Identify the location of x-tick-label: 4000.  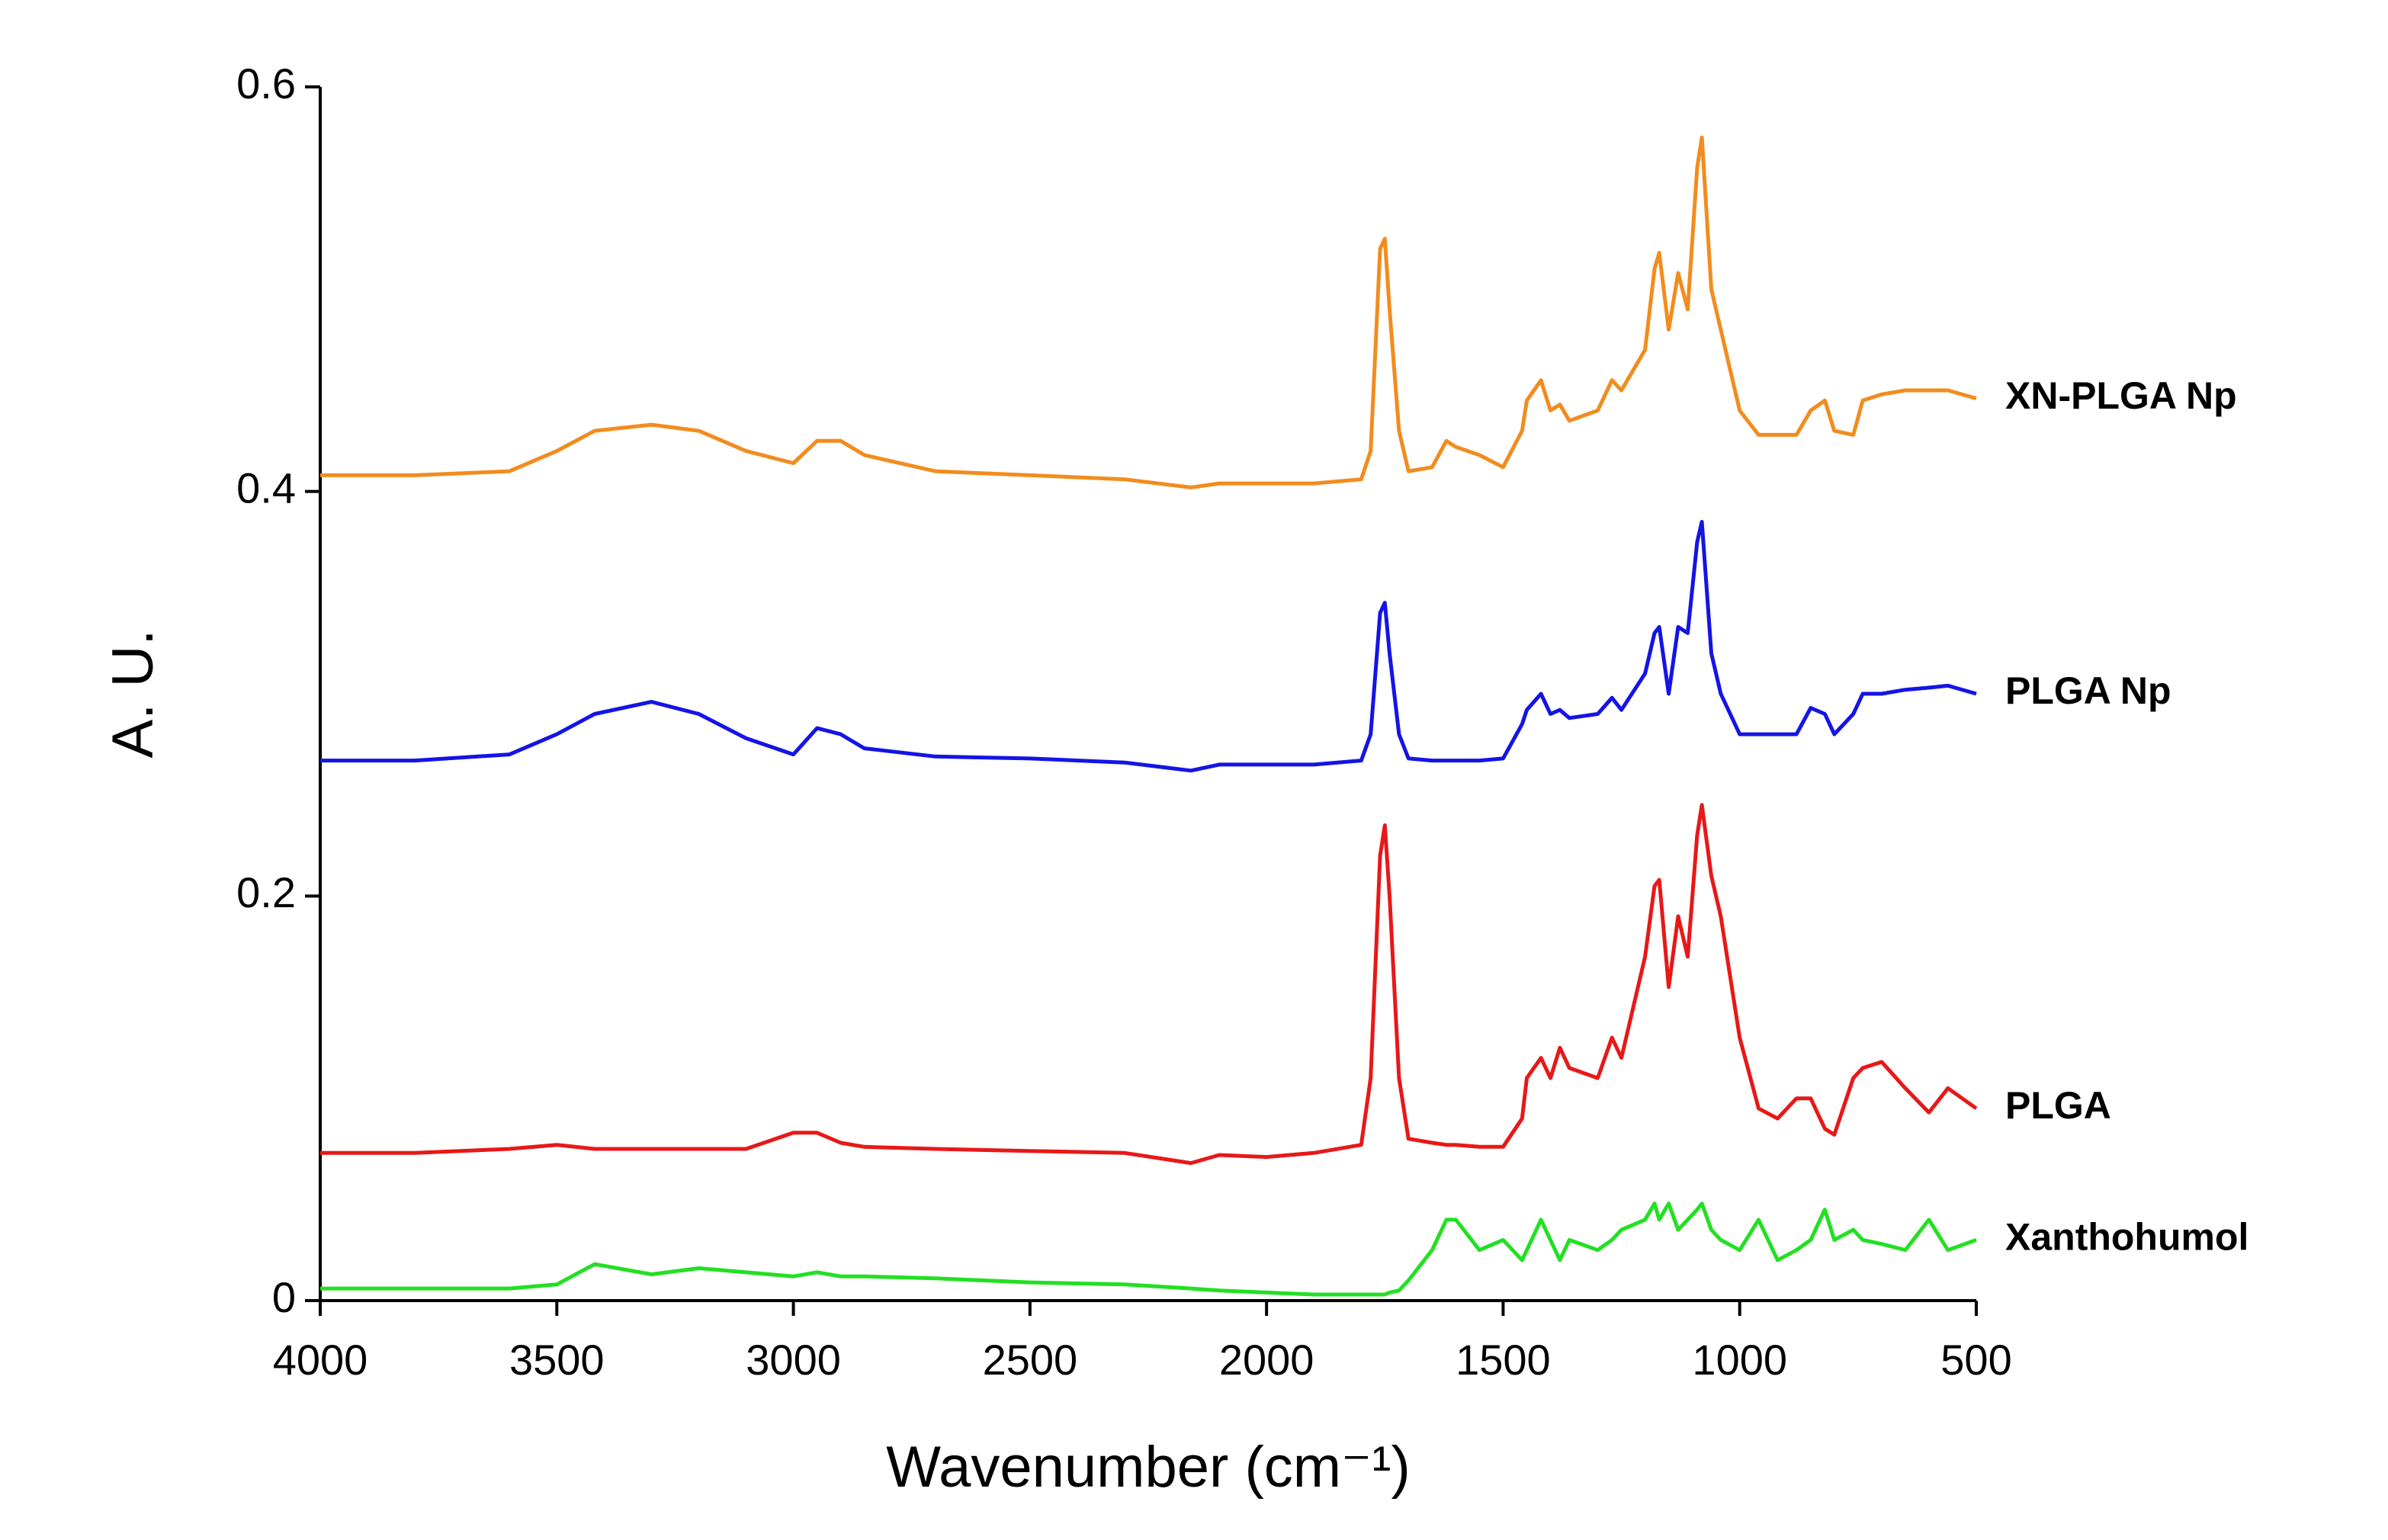
(320, 1360).